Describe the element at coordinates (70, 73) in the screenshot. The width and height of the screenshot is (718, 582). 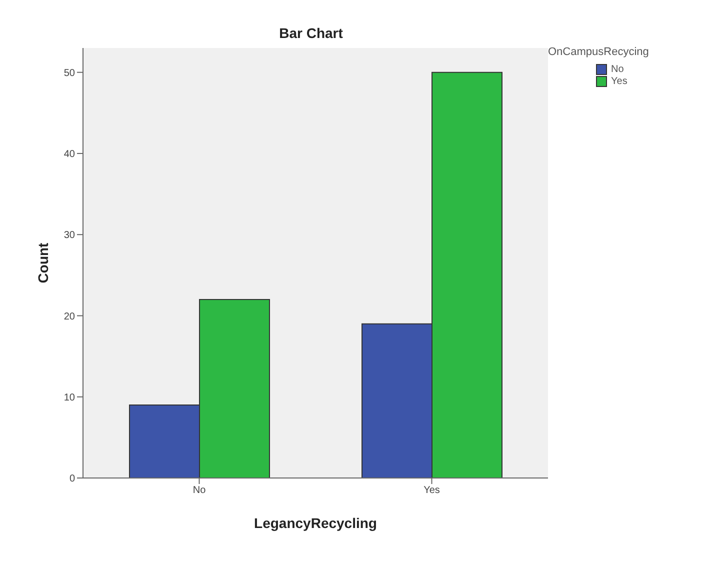
I see `y-tick-label: 50` at that location.